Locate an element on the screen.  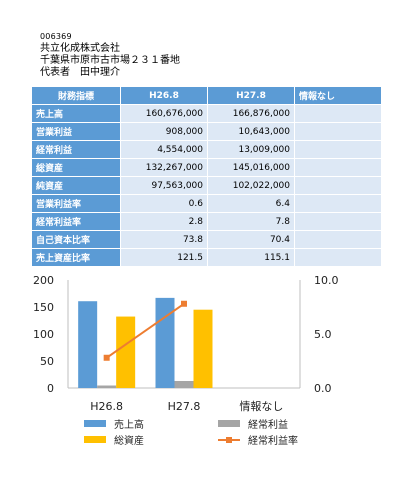
y-left-tick-label: 100 is located at coordinates (43, 334).